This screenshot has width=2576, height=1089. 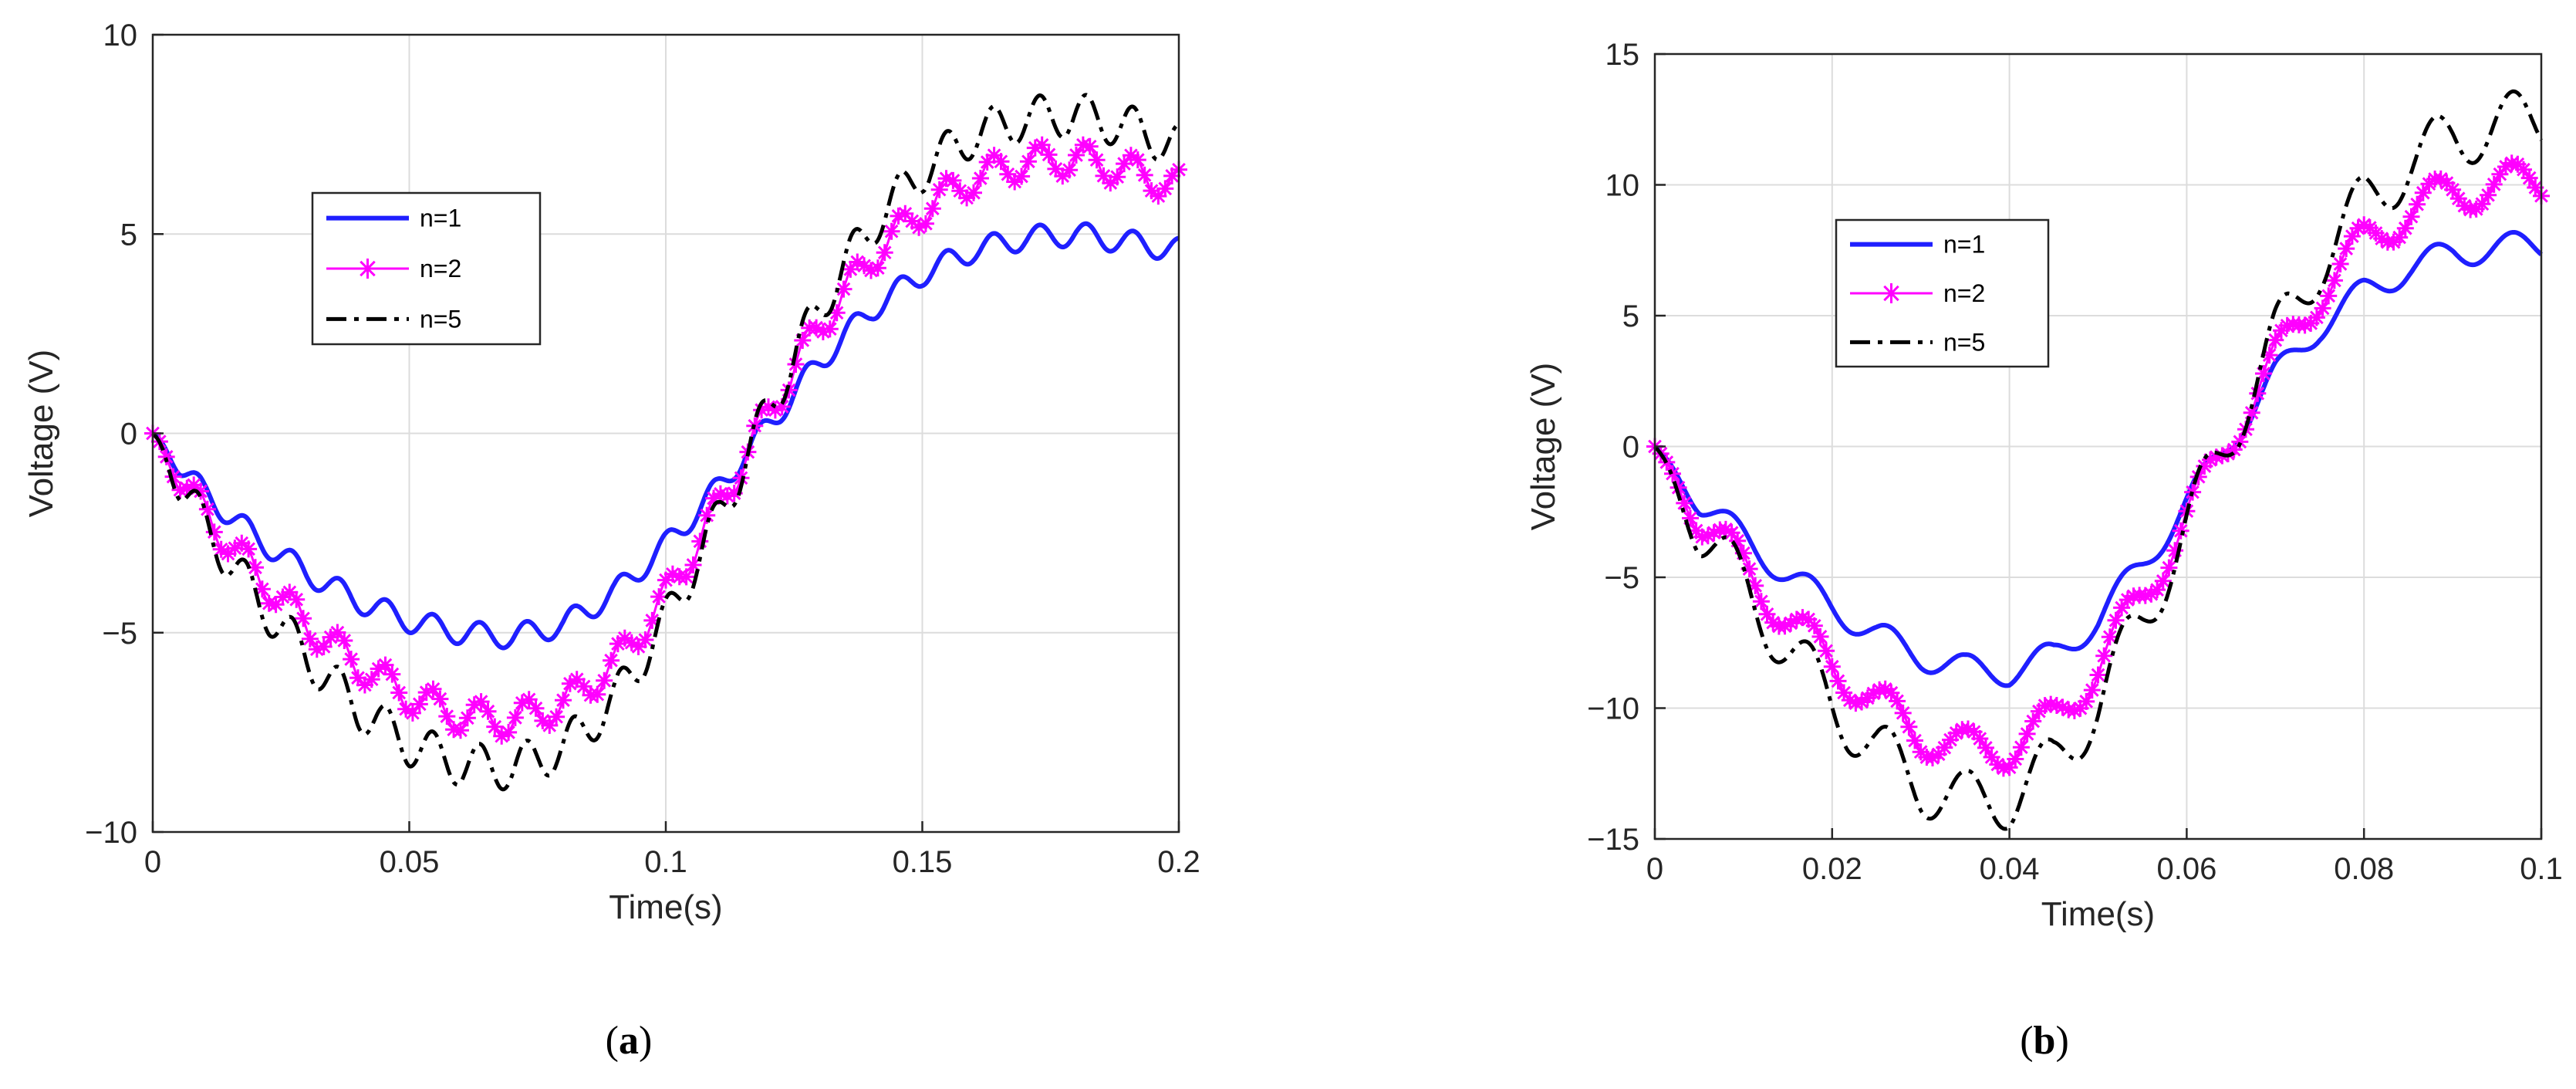 I want to click on x-tick-label: 0.2, so click(x=1178, y=862).